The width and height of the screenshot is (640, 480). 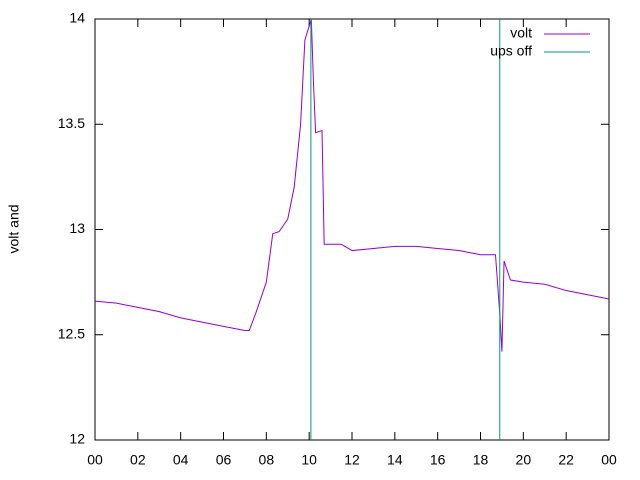 What do you see at coordinates (14, 228) in the screenshot?
I see `y-axis-label: volt and` at bounding box center [14, 228].